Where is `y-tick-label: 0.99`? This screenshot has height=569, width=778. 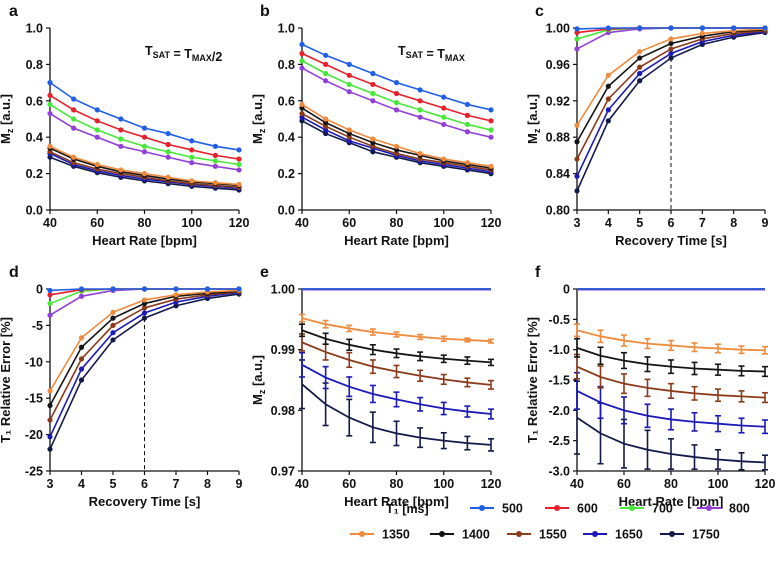
y-tick-label: 0.99 is located at coordinates (283, 350).